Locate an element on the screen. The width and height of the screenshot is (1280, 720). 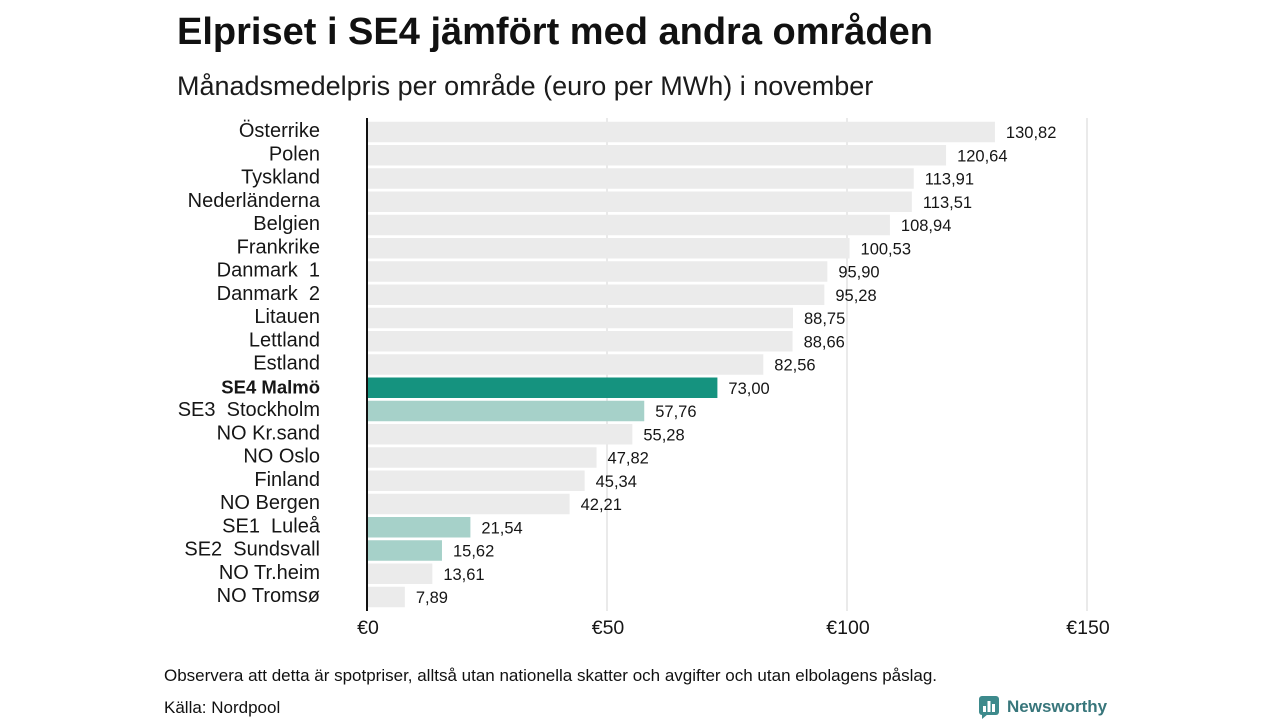
category-label-se1-lulea: SE1 Luleå is located at coordinates (271, 526).